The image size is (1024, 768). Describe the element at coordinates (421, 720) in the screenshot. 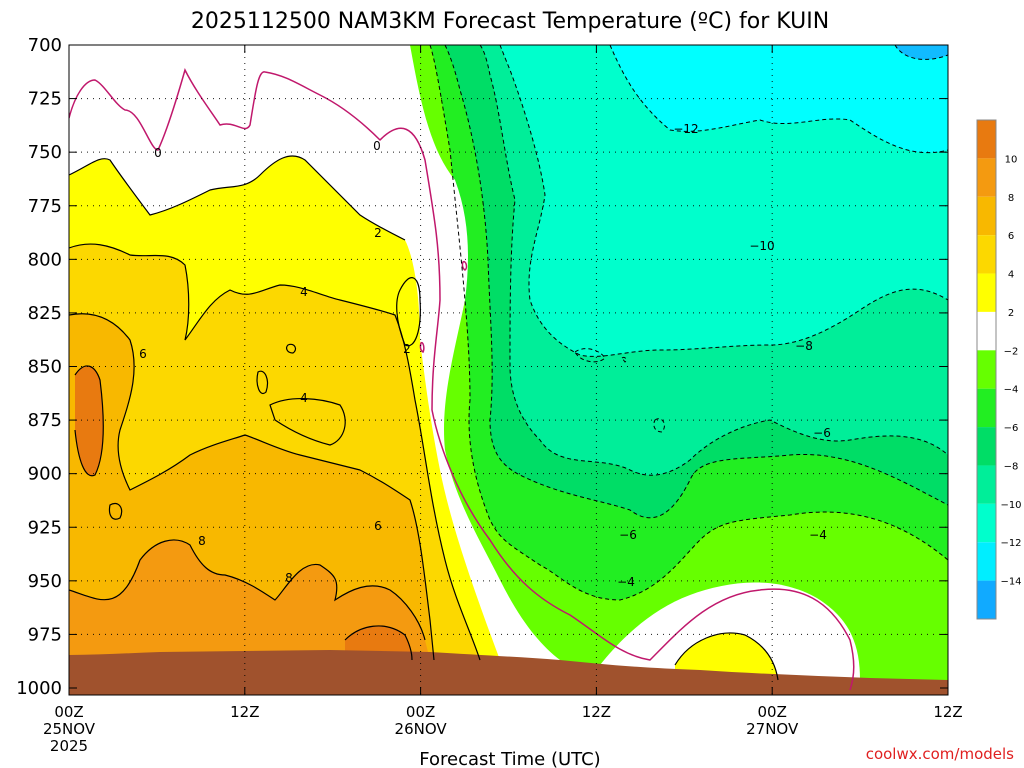

I see `x-tick-label: 00Z 26NOV` at that location.